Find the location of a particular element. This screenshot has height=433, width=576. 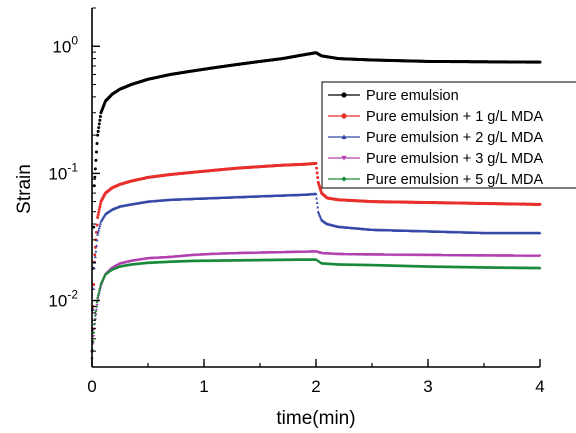

legend-label: Pure emulsion + 1 g/L MDA is located at coordinates (455, 117).